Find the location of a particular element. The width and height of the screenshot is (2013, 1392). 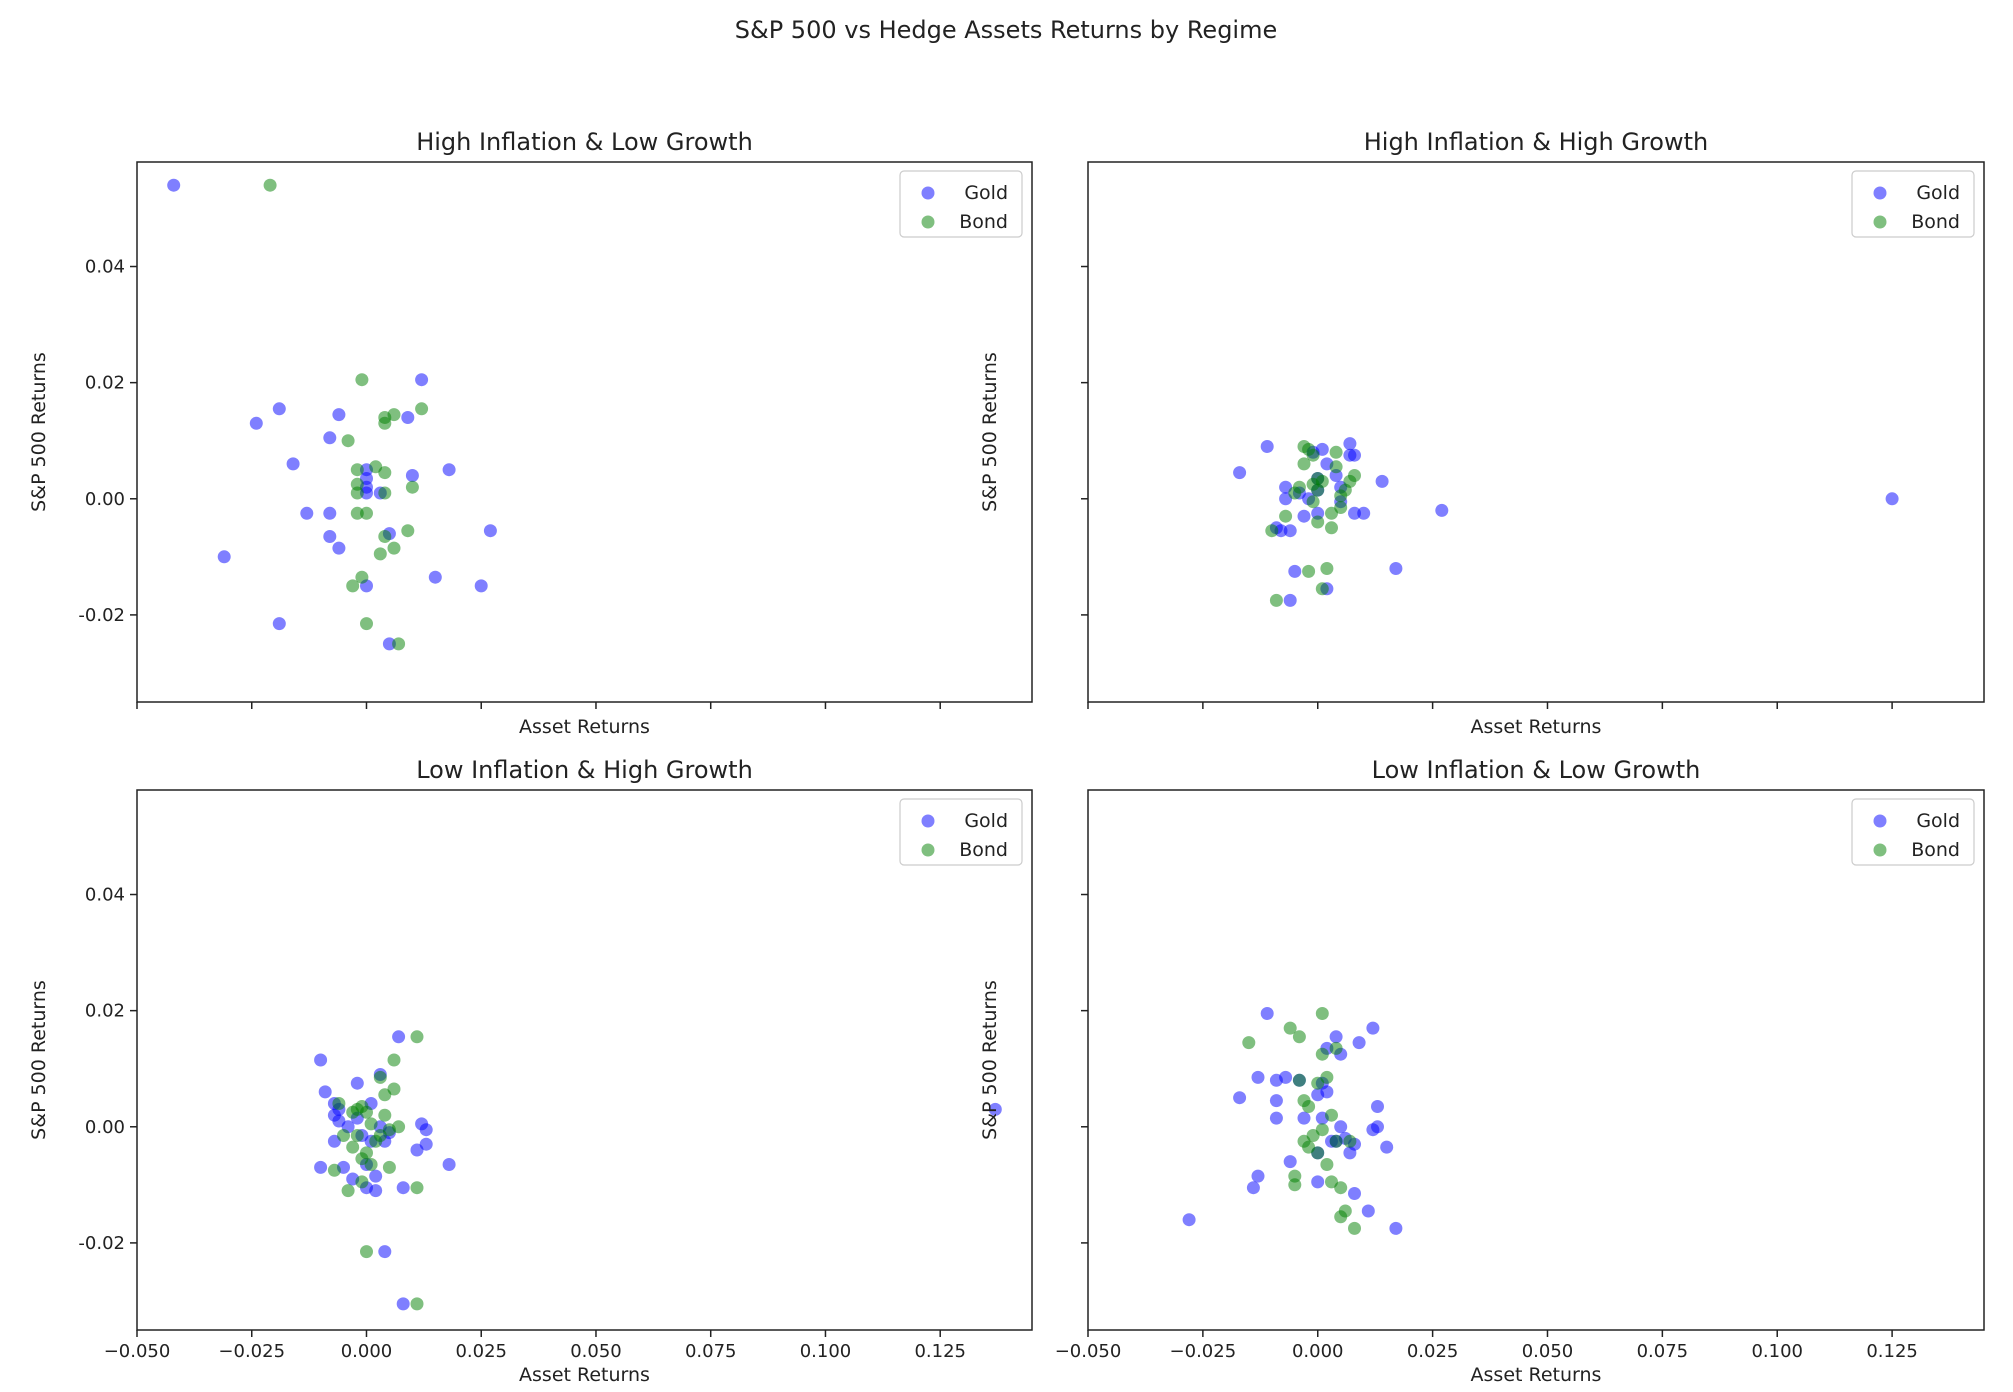

y-axis-label: S&P 500 Returns is located at coordinates (990, 432).